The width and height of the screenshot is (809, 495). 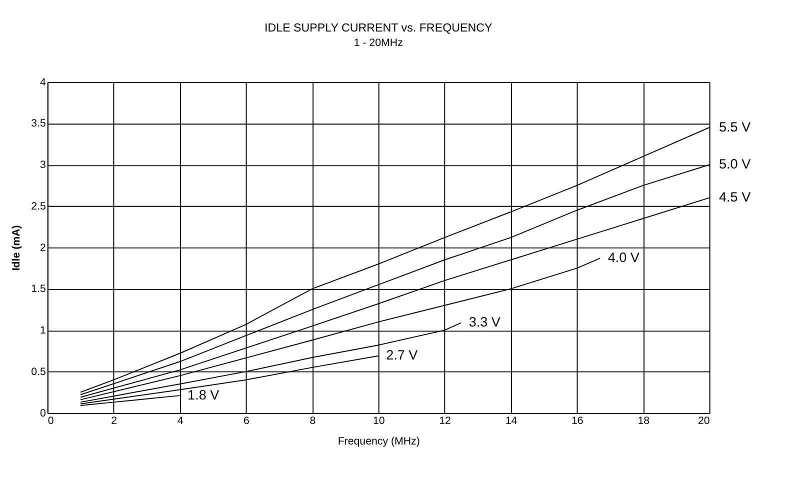 What do you see at coordinates (204, 394) in the screenshot?
I see `series-label: 1.8 V` at bounding box center [204, 394].